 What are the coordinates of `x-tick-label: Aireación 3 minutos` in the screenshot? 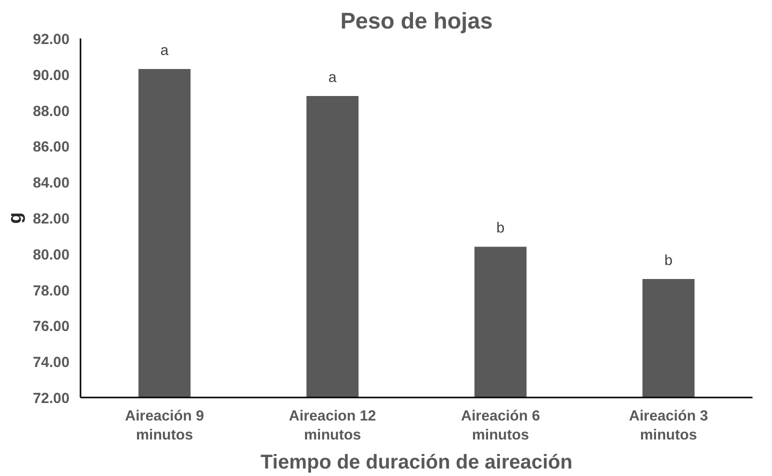 It's located at (668, 426).